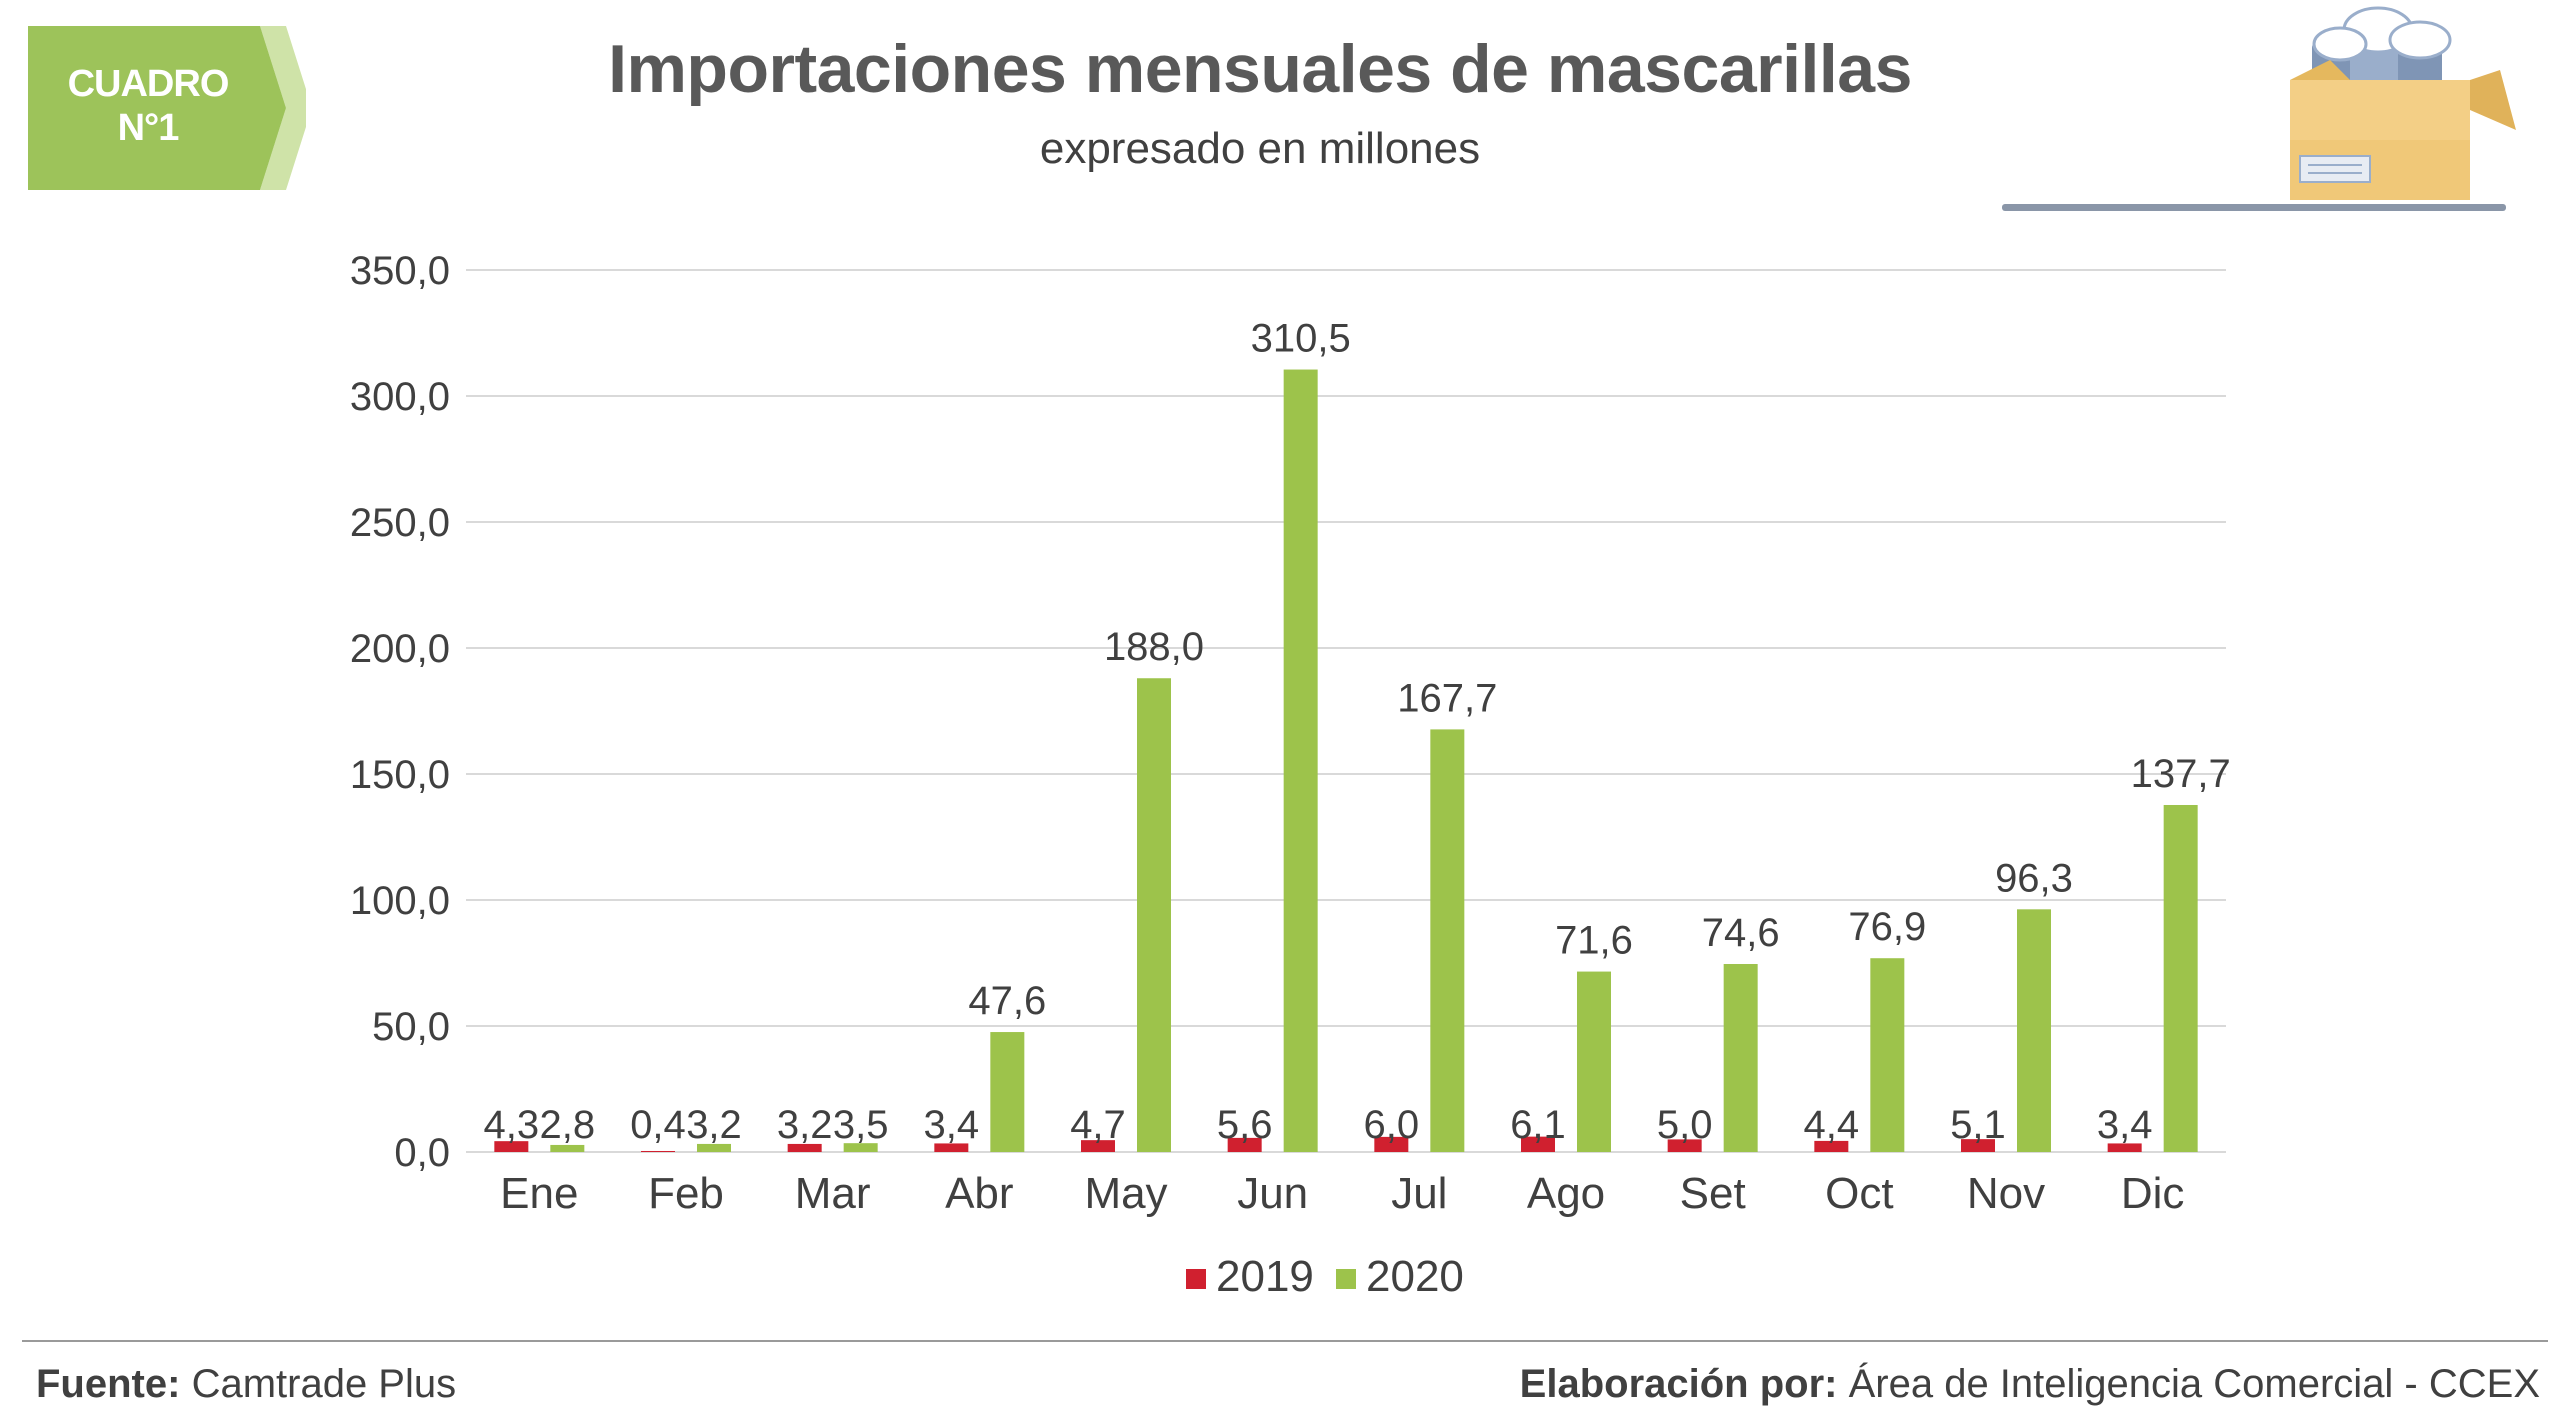 The image size is (2560, 1426). Describe the element at coordinates (1566, 1193) in the screenshot. I see `x-tick-label: Ago` at that location.